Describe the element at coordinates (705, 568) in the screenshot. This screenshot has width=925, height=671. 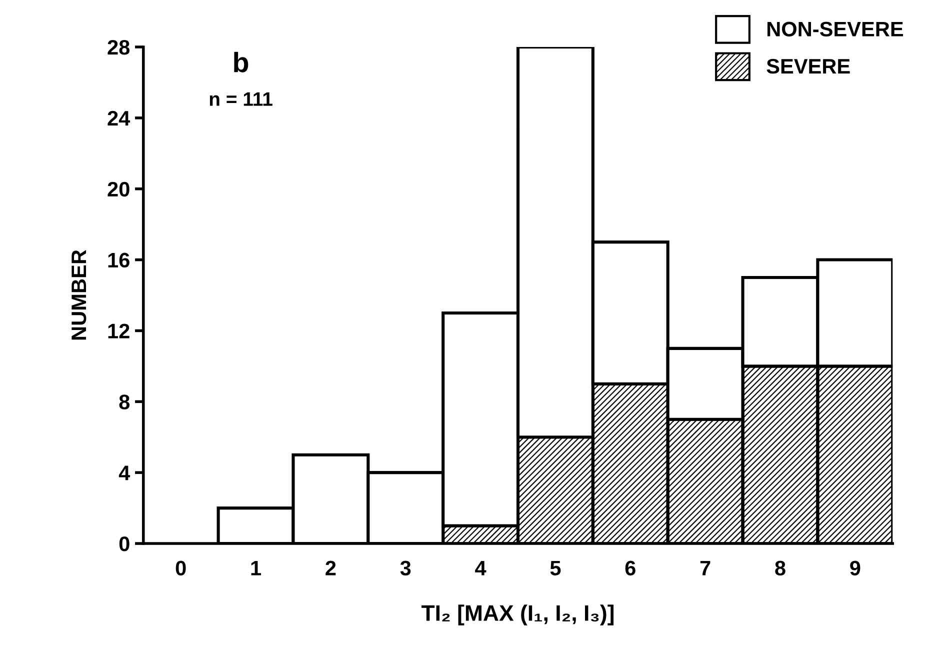
I see `x-tick-label: 7` at that location.